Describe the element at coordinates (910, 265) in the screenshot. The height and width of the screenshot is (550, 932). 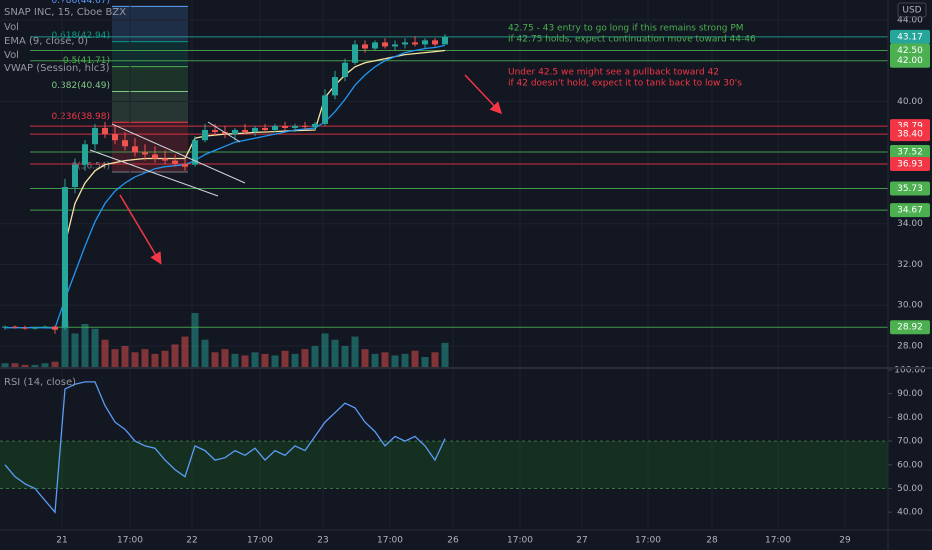
I see `y-tick-label: 32.00` at that location.